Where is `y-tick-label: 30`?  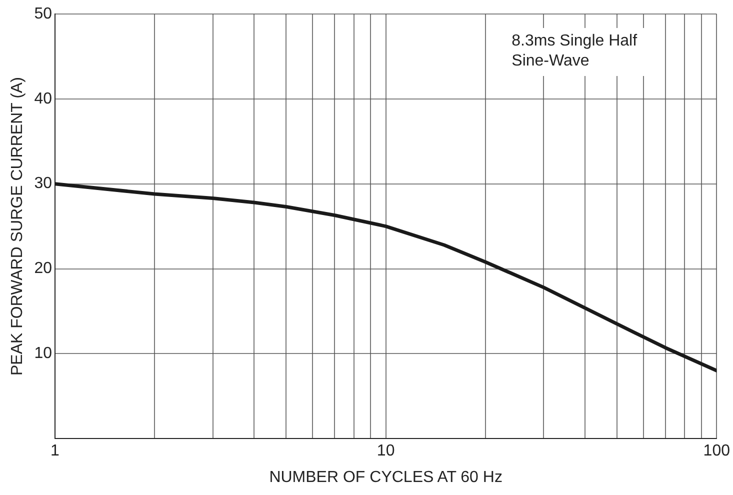
y-tick-label: 30 is located at coordinates (43, 183).